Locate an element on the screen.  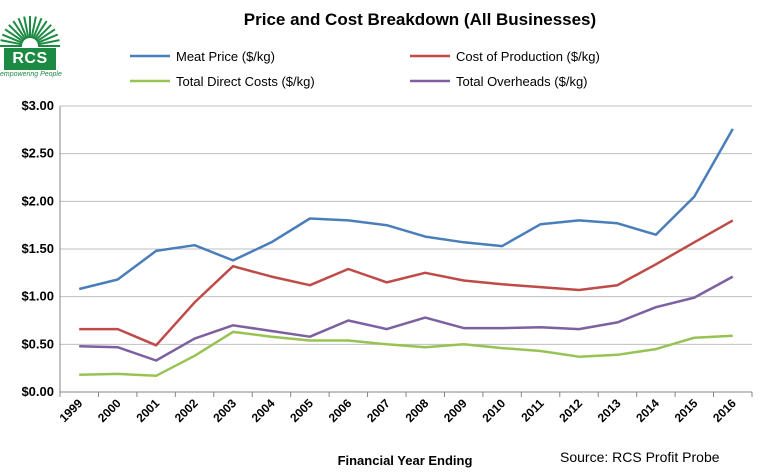
rcs-logo: RCS empowering People is located at coordinates (35, 42).